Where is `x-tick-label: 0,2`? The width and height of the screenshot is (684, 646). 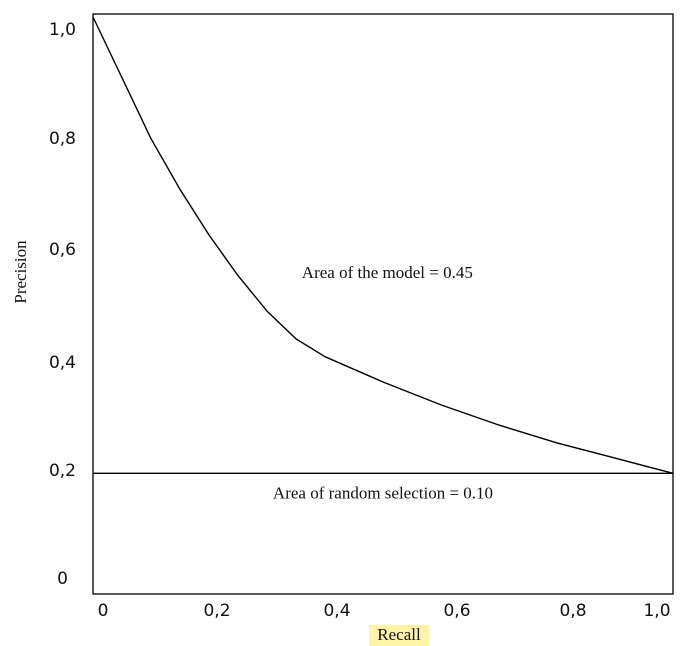 x-tick-label: 0,2 is located at coordinates (216, 611).